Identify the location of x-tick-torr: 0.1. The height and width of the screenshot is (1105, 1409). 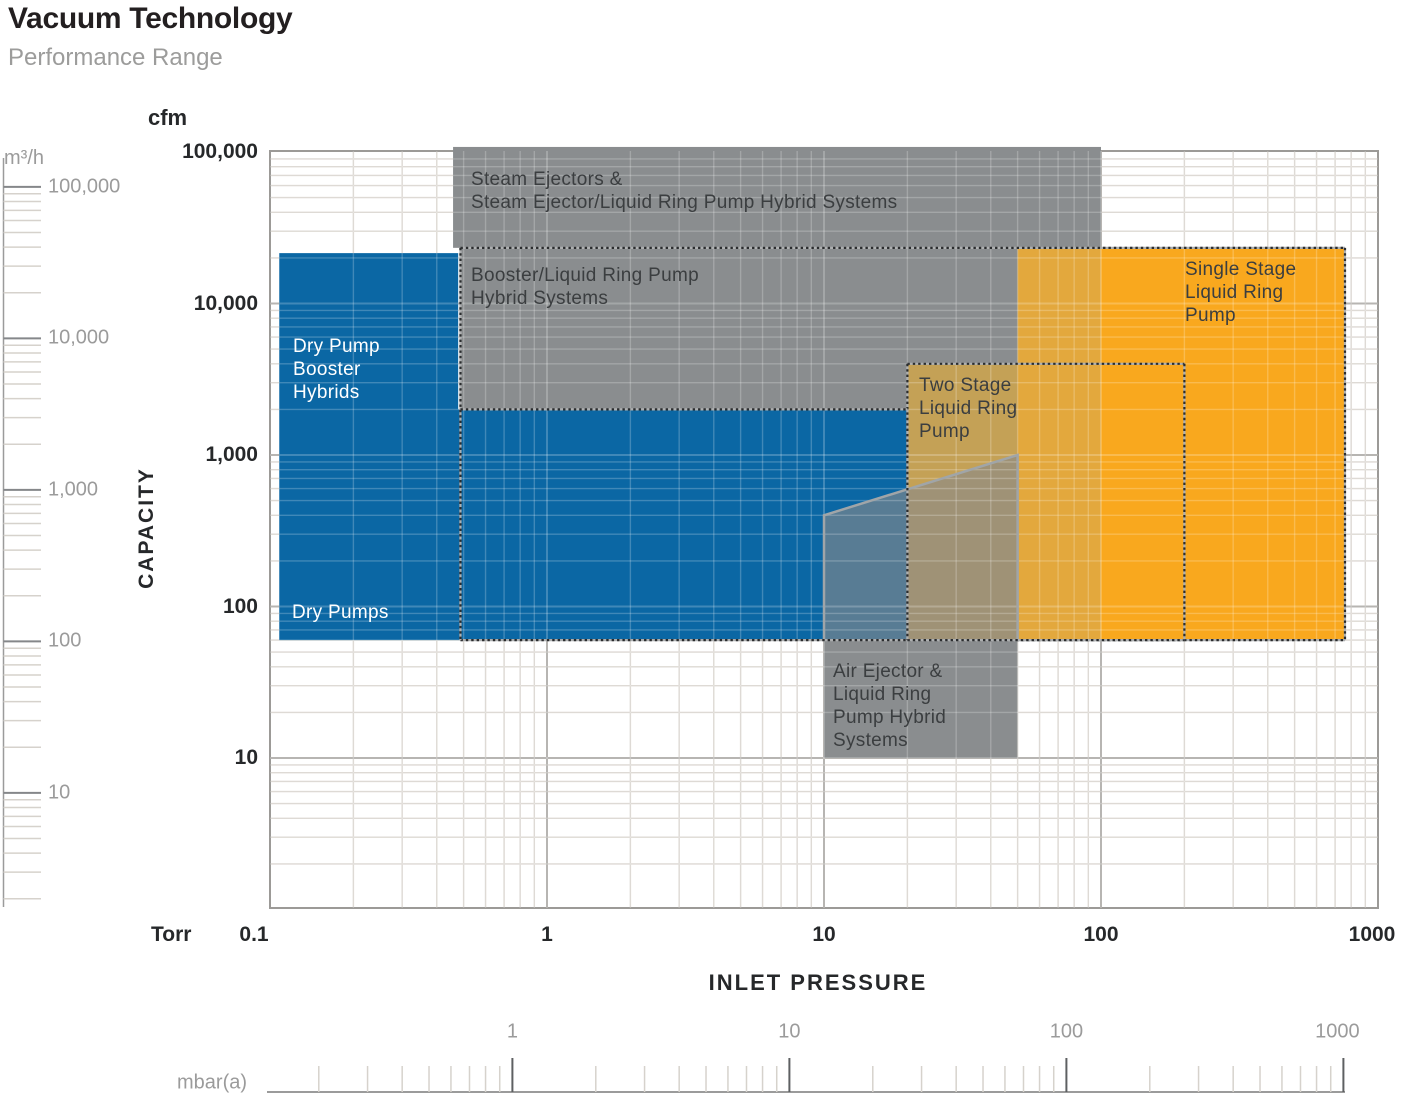
(254, 934).